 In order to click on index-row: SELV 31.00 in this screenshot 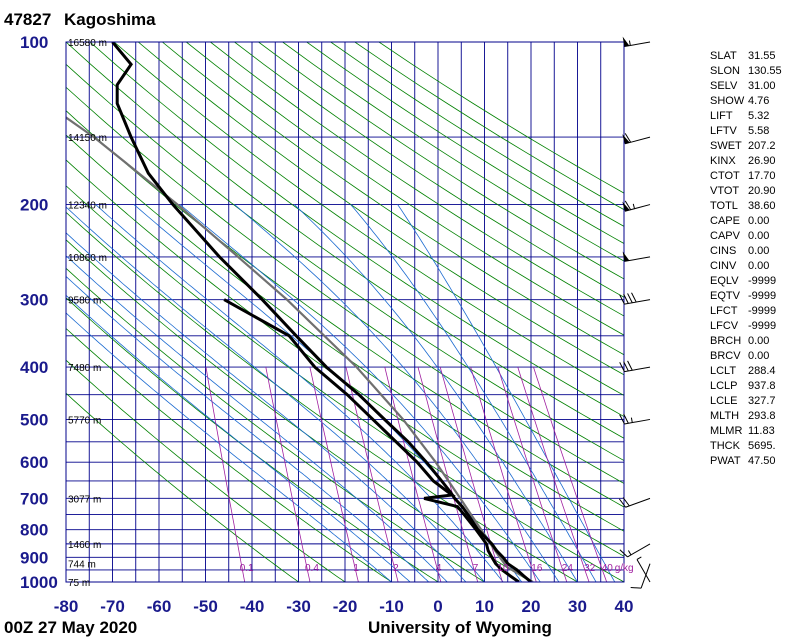, I will do `click(755, 86)`.